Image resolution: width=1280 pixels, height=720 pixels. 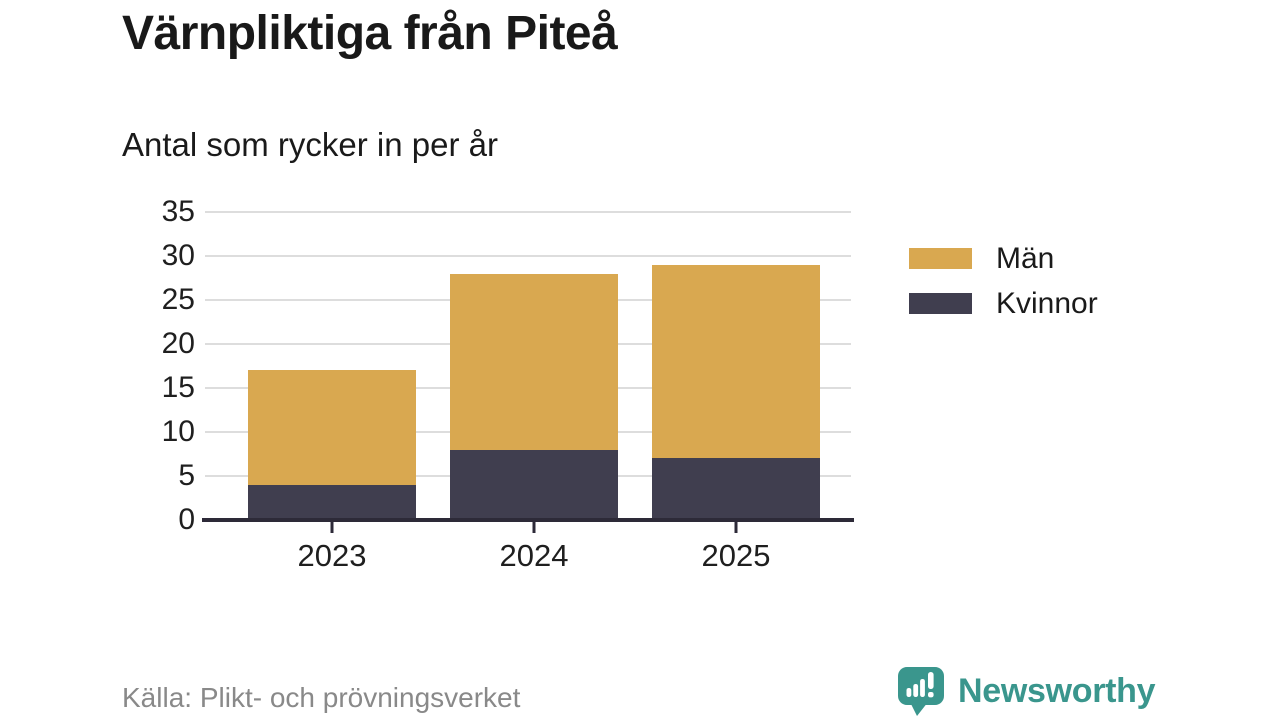 I want to click on source-note: Källa: Plikt- och prövningsverket, so click(x=321, y=697).